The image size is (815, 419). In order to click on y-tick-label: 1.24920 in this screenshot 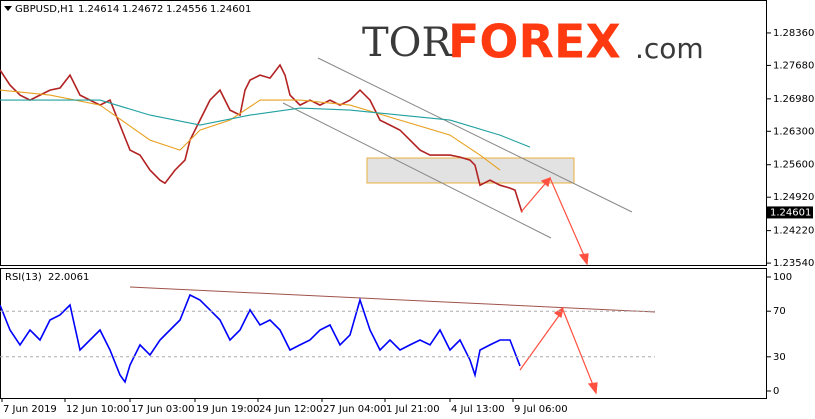, I will do `click(793, 197)`.